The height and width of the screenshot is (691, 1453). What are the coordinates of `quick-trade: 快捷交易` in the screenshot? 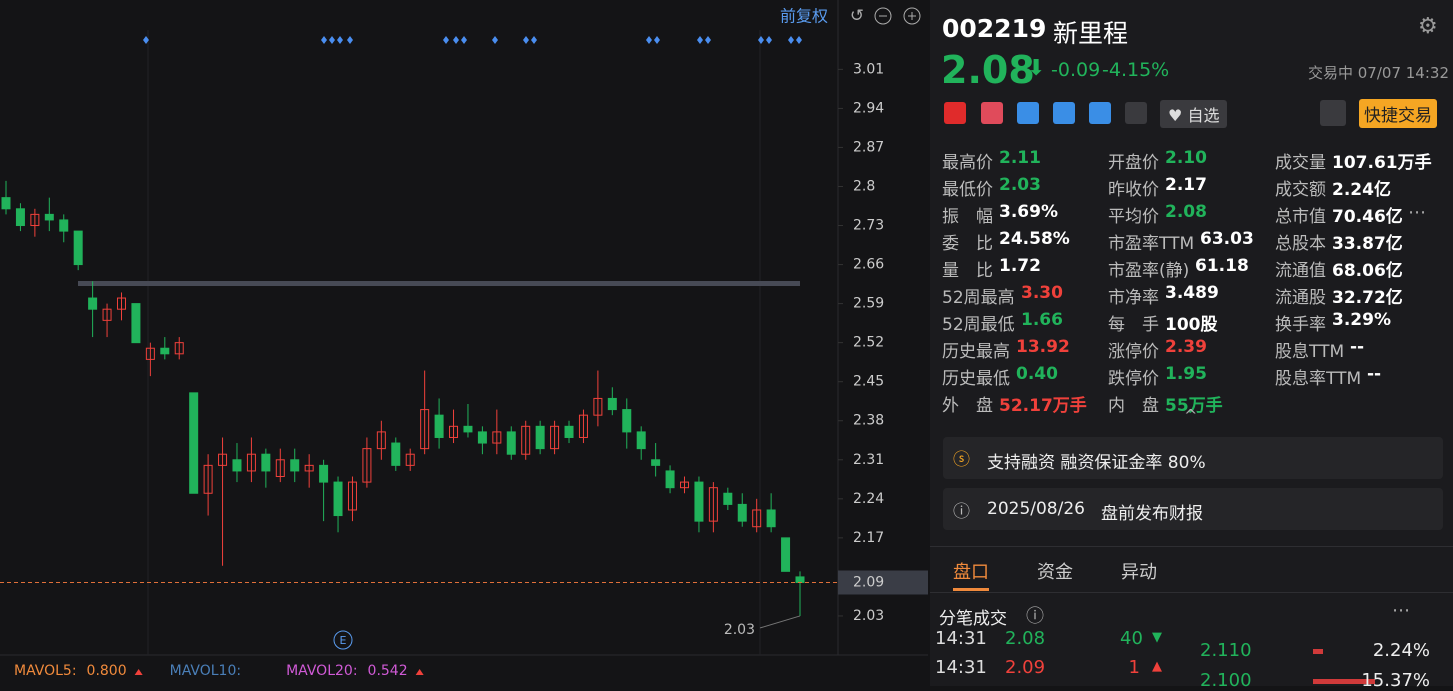 It's located at (1398, 113).